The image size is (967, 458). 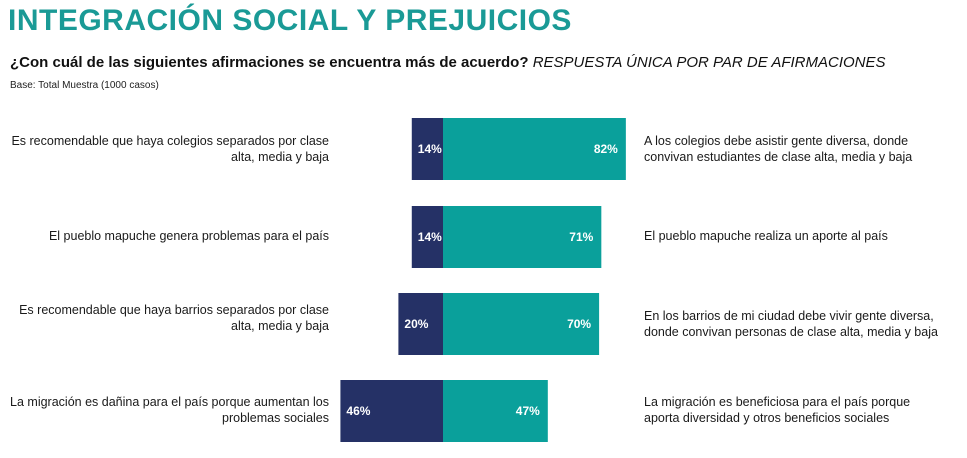 I want to click on sample-base-note: Base: Total Muestra (1000 casos), so click(x=84, y=85).